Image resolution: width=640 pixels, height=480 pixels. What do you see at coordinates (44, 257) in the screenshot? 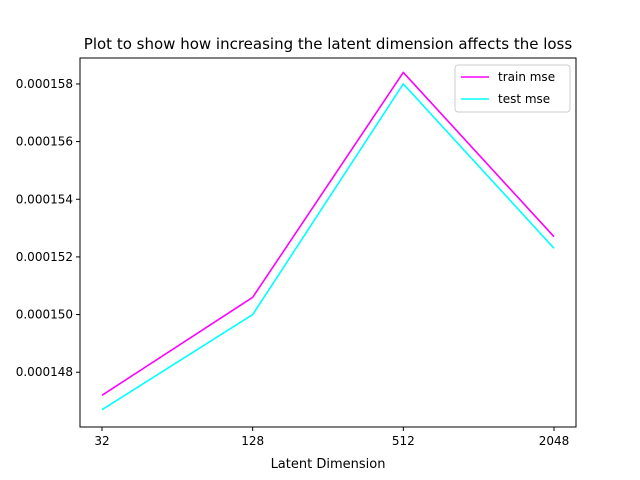
I see `y-tick-label: 0.000152` at bounding box center [44, 257].